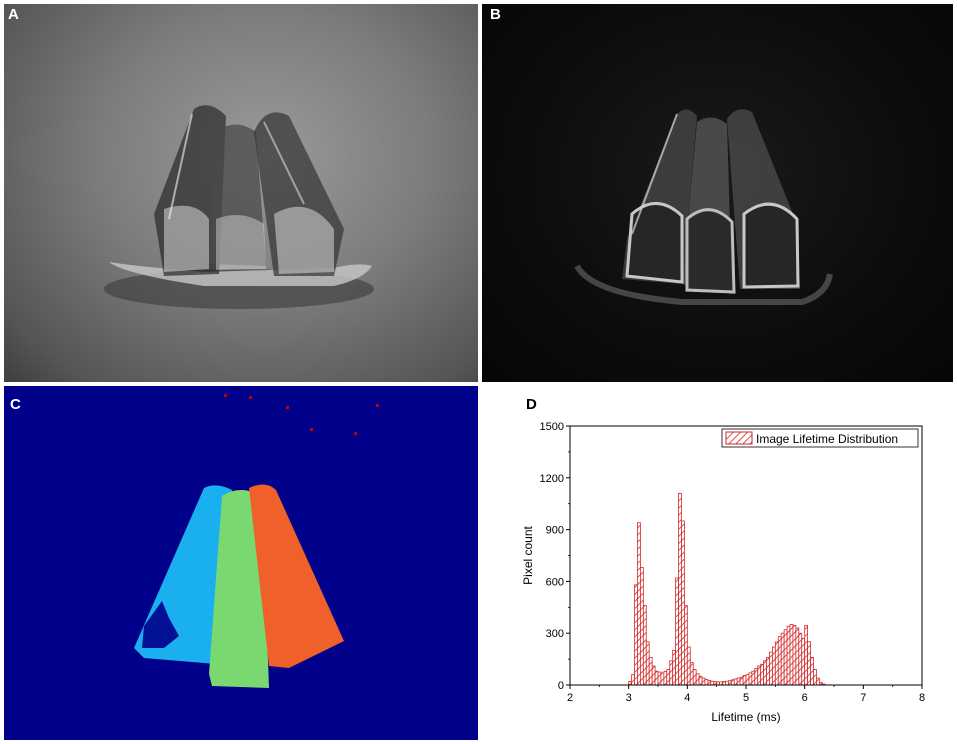  What do you see at coordinates (827, 439) in the screenshot?
I see `legend-label: Image Lifetime Distribution` at bounding box center [827, 439].